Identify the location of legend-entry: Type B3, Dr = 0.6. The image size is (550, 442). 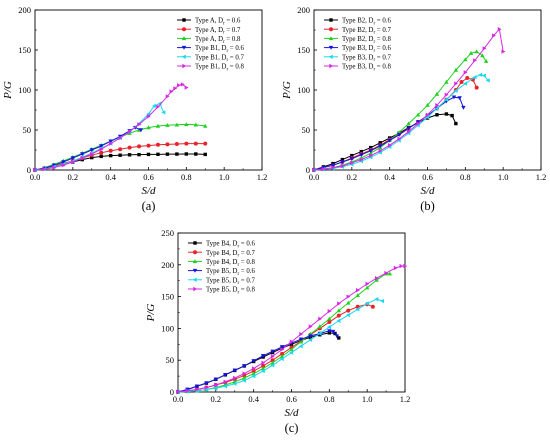
(366, 49).